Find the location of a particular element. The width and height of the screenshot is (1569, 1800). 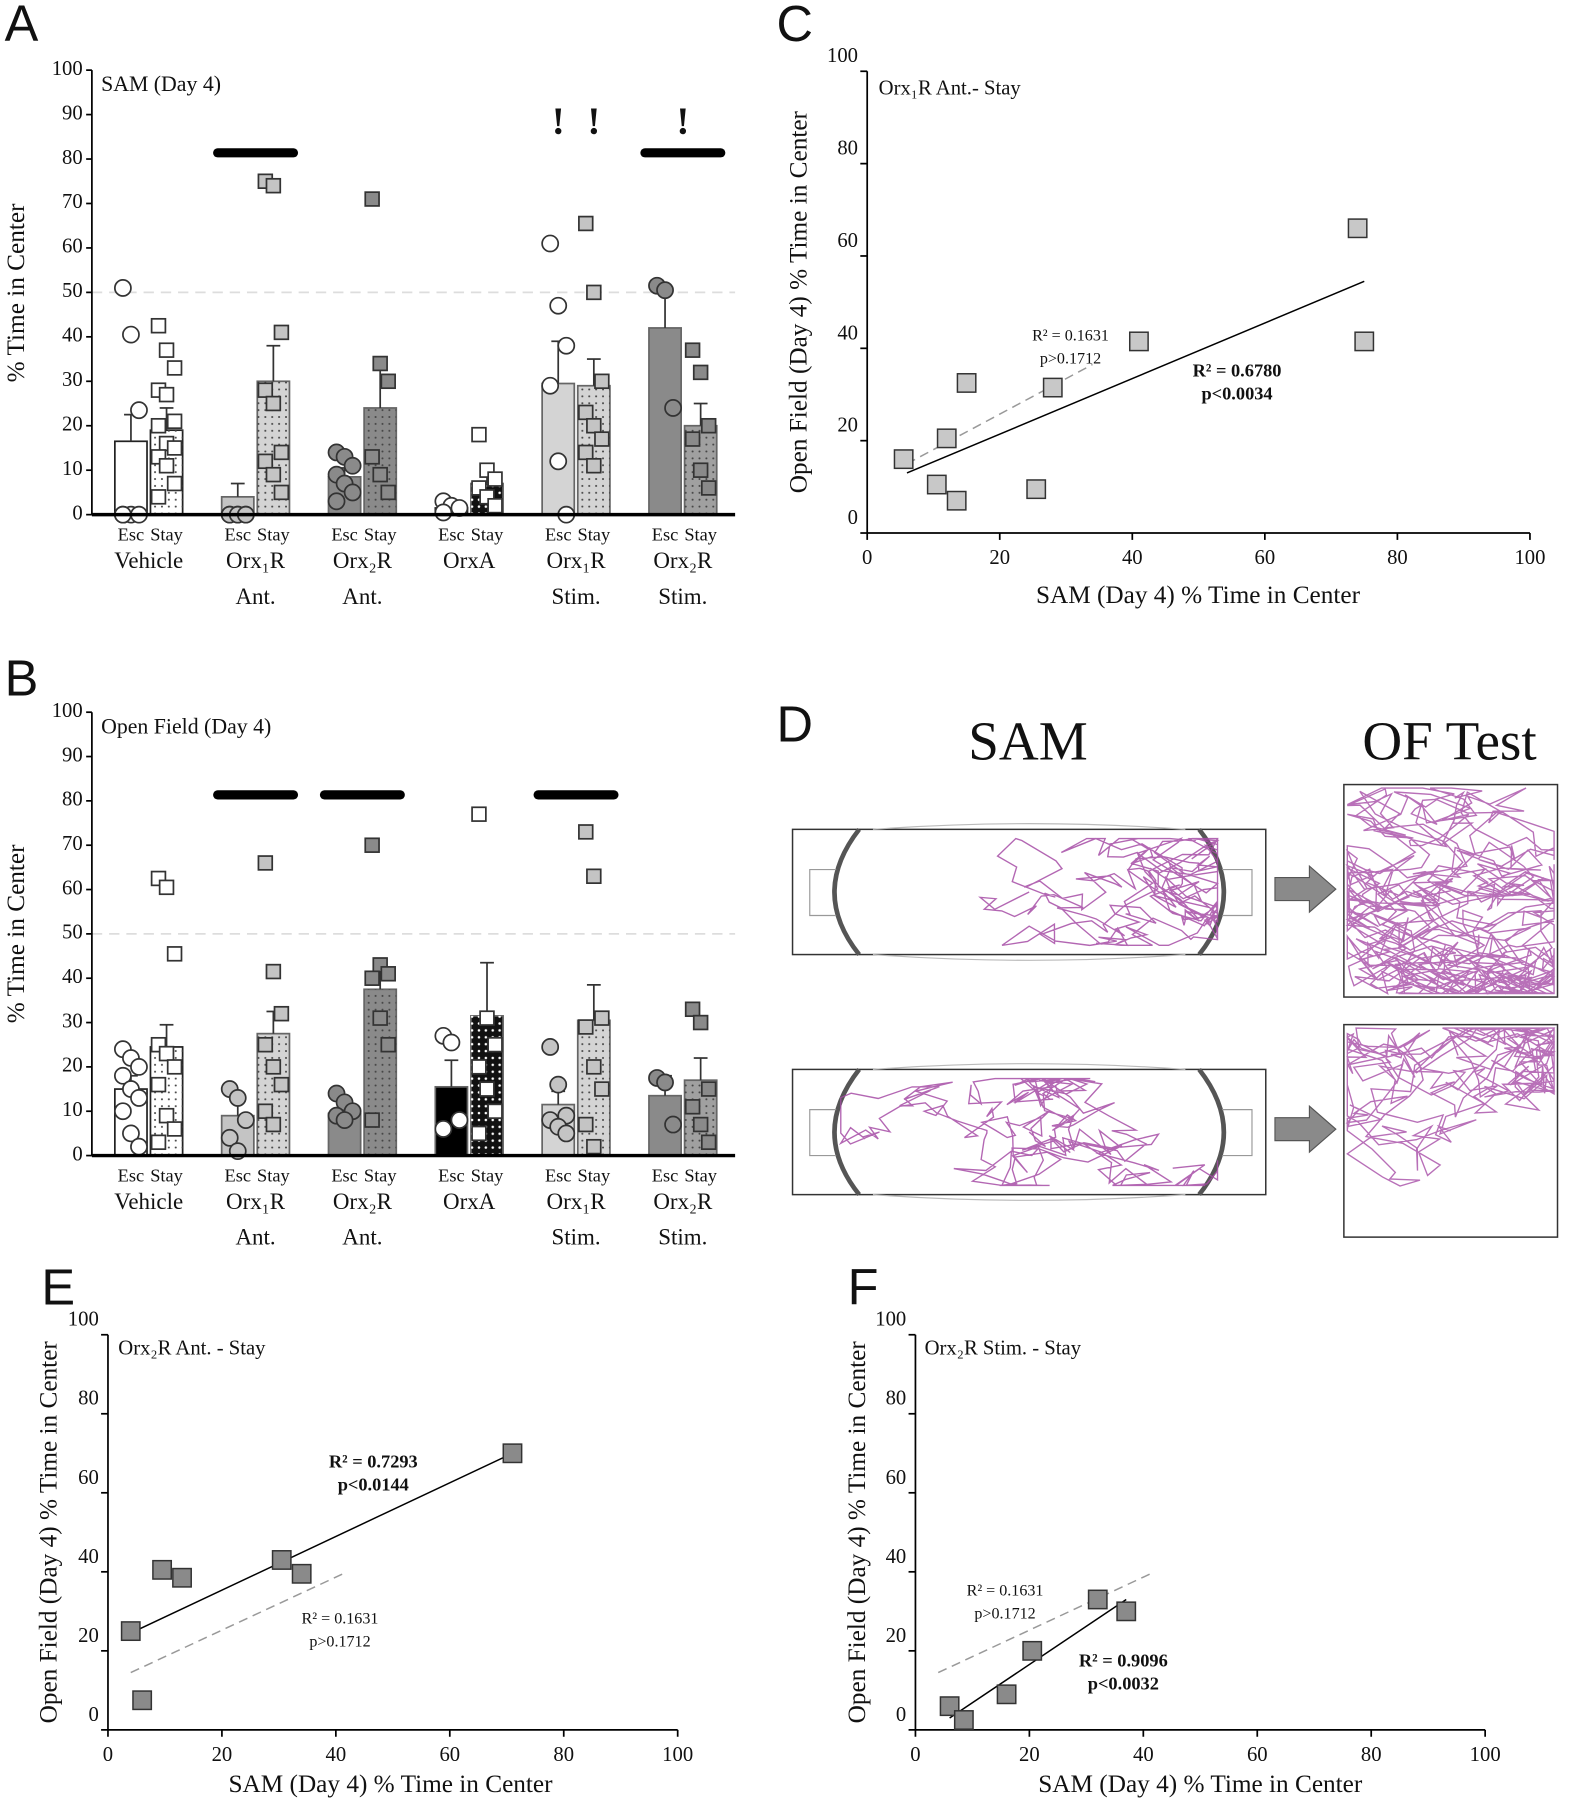

category-label: OrxA is located at coordinates (469, 1201).